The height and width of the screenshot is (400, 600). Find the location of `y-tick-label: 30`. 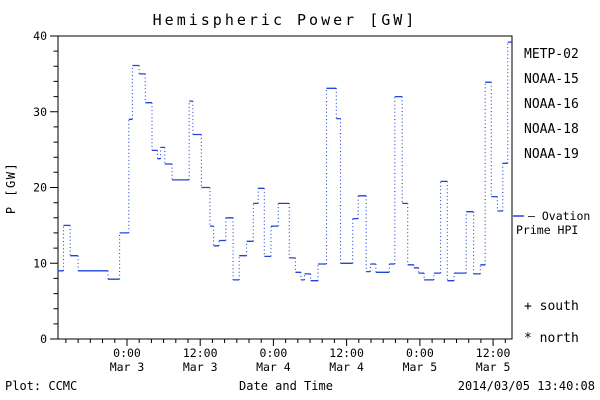

y-tick-label: 30 is located at coordinates (40, 112).